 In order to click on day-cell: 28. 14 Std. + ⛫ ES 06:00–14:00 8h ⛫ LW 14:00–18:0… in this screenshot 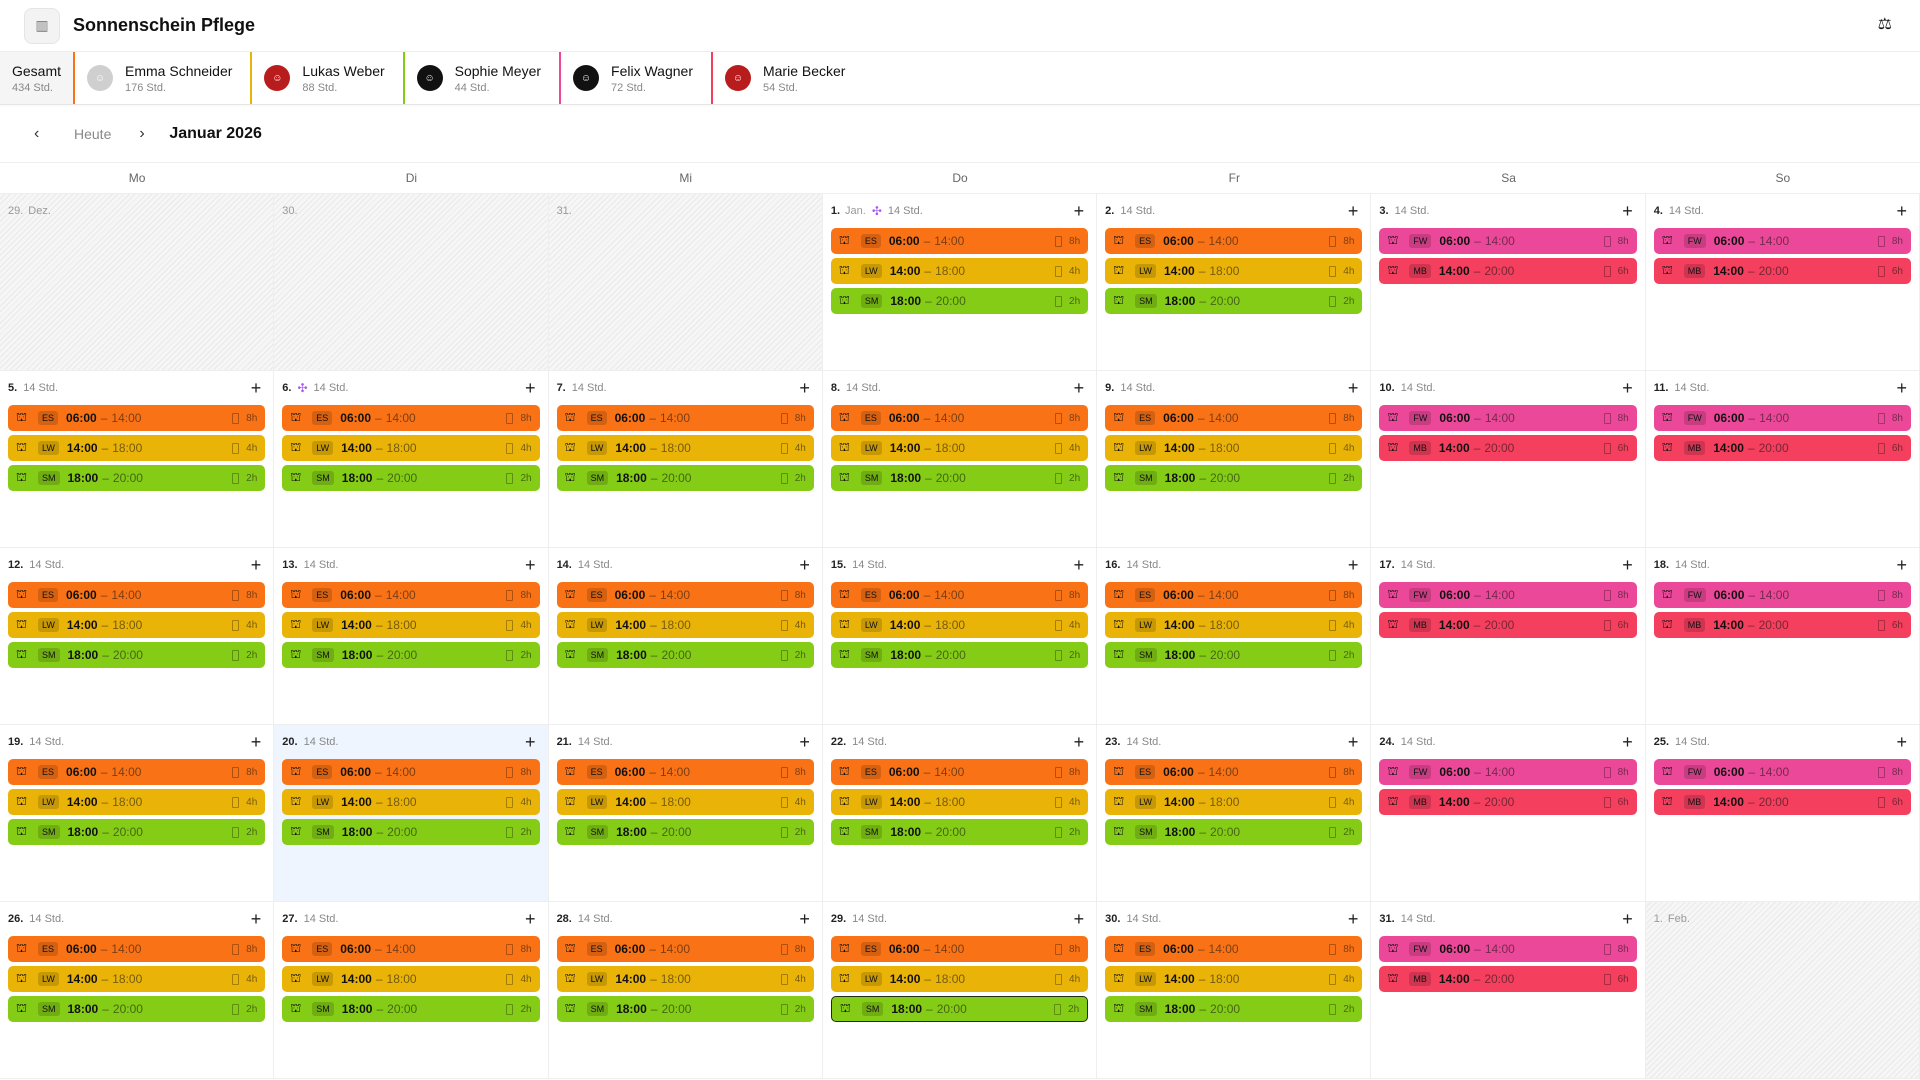, I will do `click(685, 990)`.